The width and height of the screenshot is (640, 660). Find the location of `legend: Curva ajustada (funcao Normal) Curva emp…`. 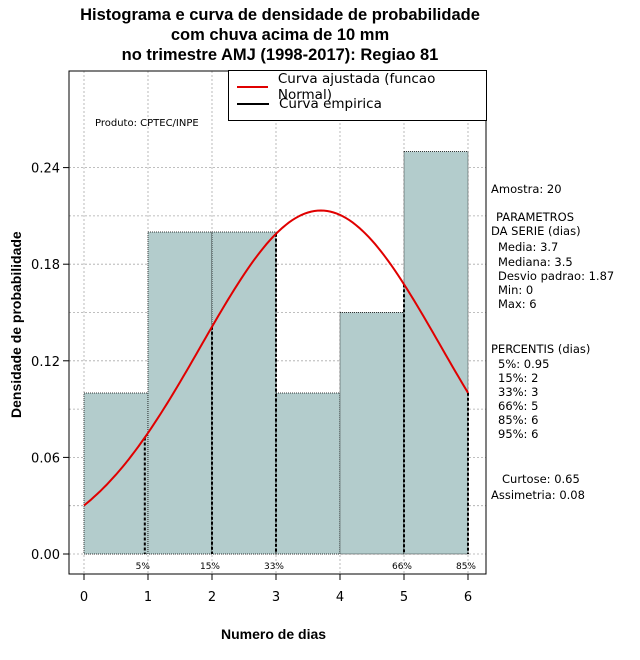

legend: Curva ajustada (funcao Normal) Curva emp… is located at coordinates (357, 95).